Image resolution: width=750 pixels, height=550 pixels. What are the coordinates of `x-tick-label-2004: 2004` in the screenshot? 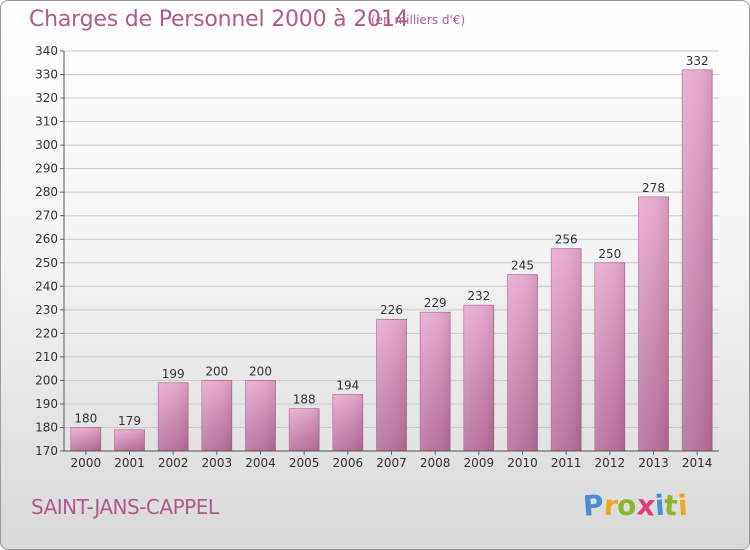 It's located at (260, 463).